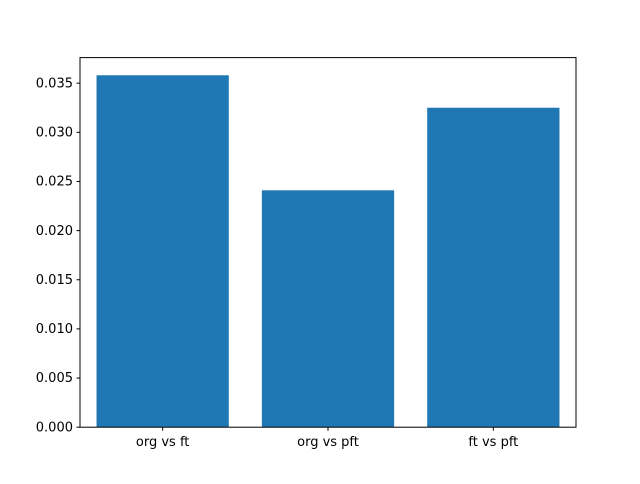 The image size is (640, 484). I want to click on x-tick-label: org vs ft, so click(163, 442).